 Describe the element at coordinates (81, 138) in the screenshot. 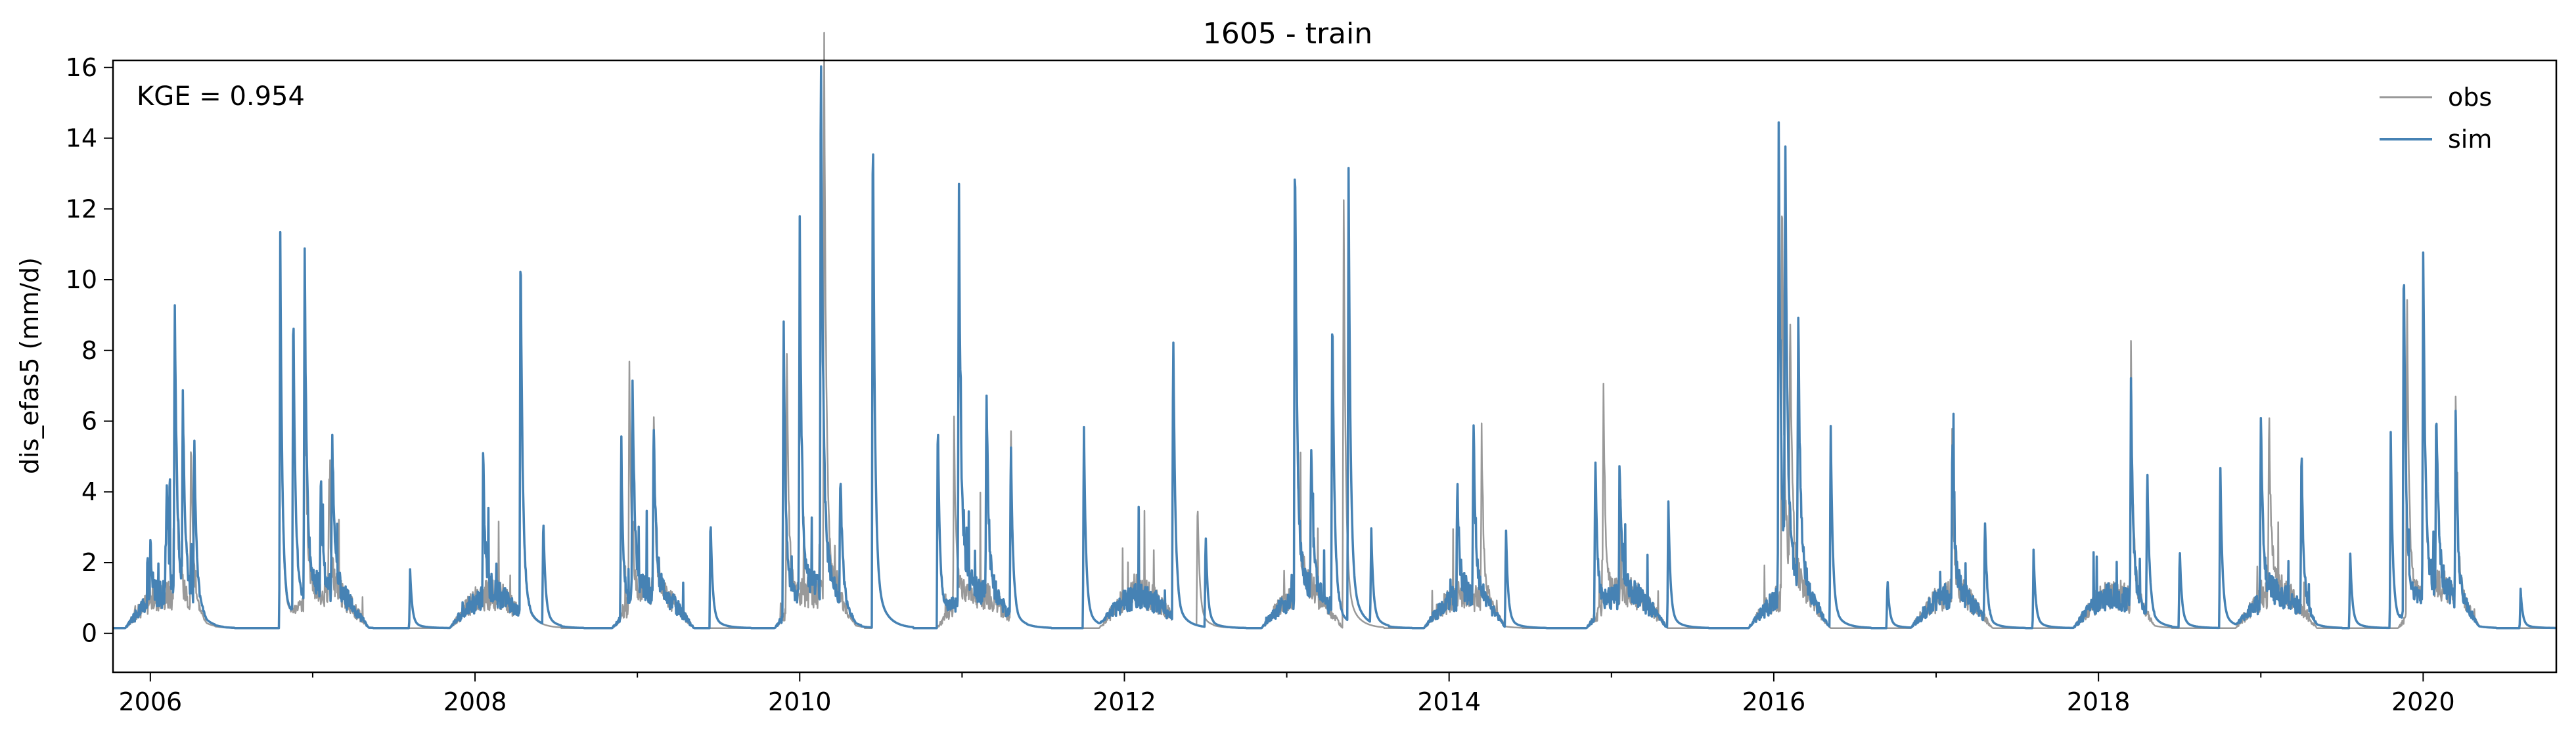

I see `y-tick-label: 14` at that location.